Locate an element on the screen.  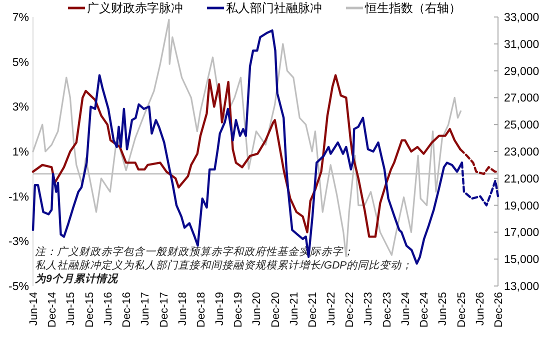
y2-tick-label: 31,000 is located at coordinates (522, 44).